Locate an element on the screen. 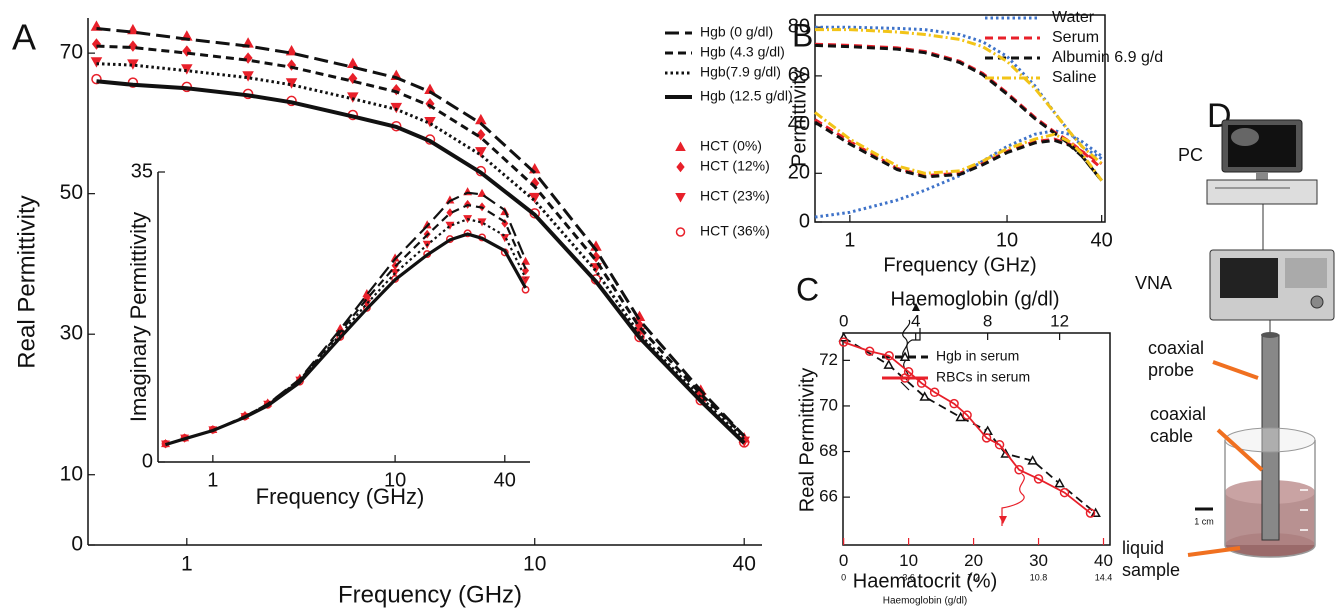 The image size is (1342, 612). plot-frame is located at coordinates (976, 439).